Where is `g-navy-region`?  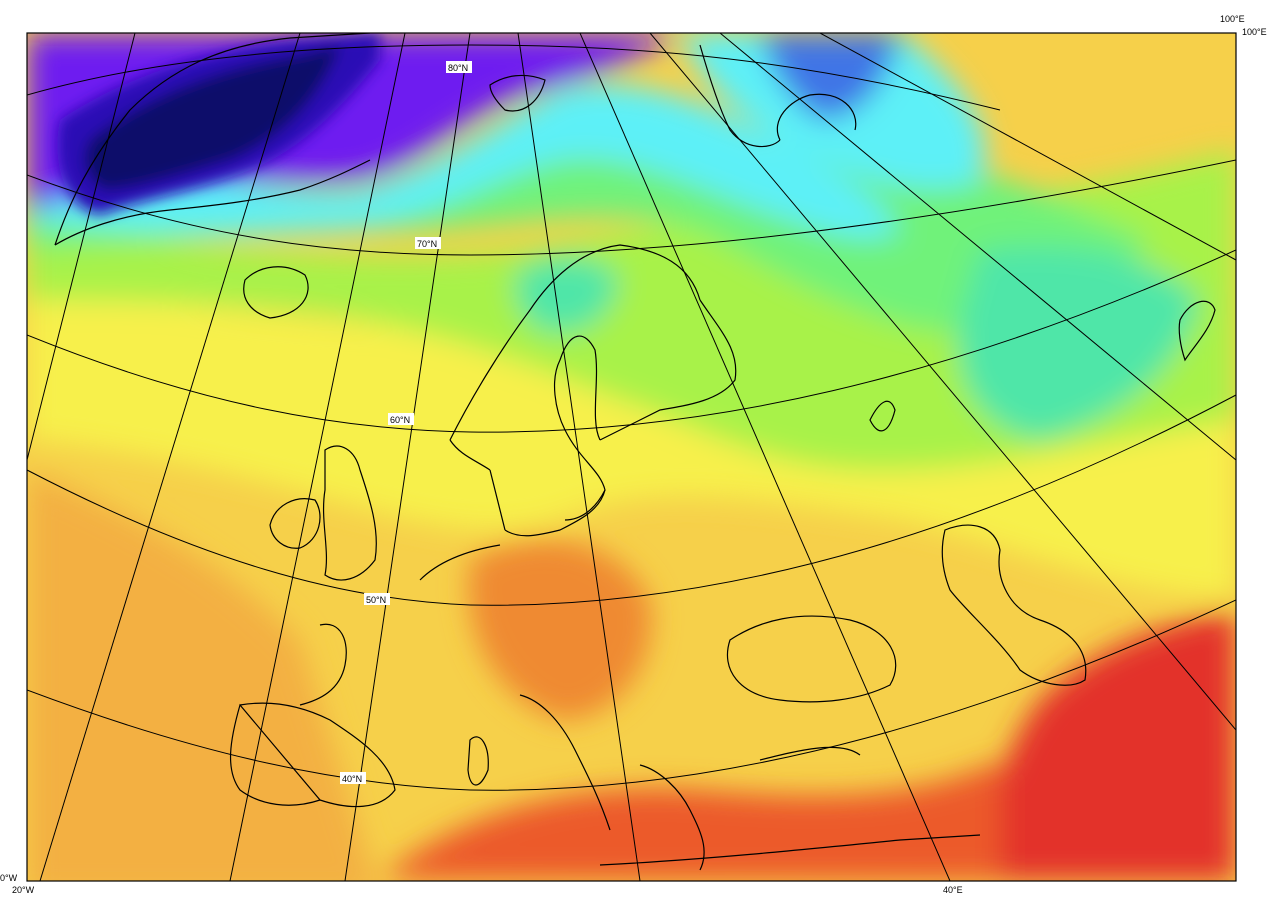 g-navy-region is located at coordinates (212, 117).